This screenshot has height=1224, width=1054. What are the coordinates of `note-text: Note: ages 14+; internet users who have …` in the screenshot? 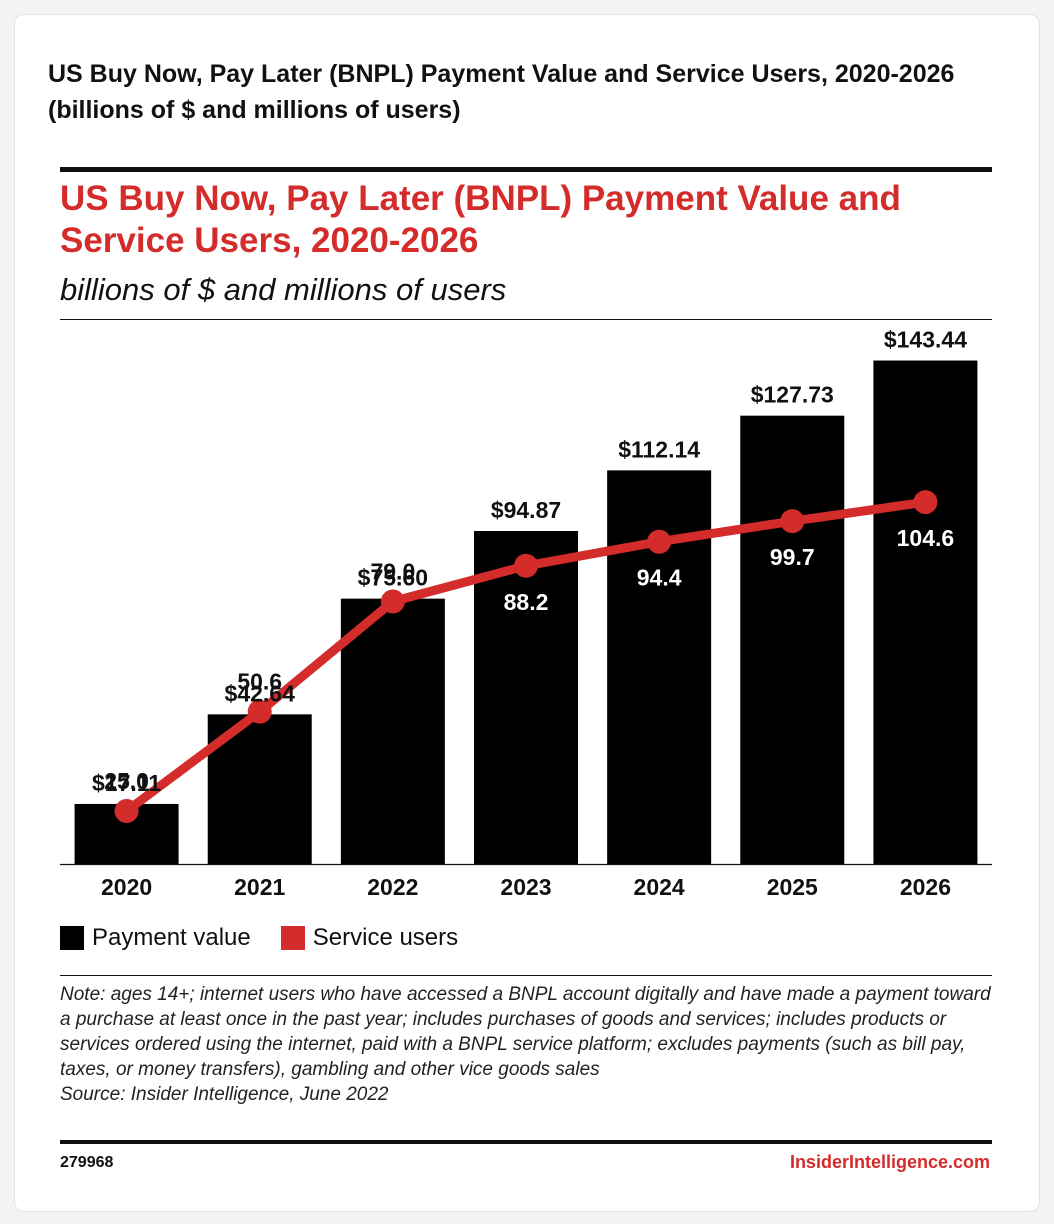 It's located at (525, 1032).